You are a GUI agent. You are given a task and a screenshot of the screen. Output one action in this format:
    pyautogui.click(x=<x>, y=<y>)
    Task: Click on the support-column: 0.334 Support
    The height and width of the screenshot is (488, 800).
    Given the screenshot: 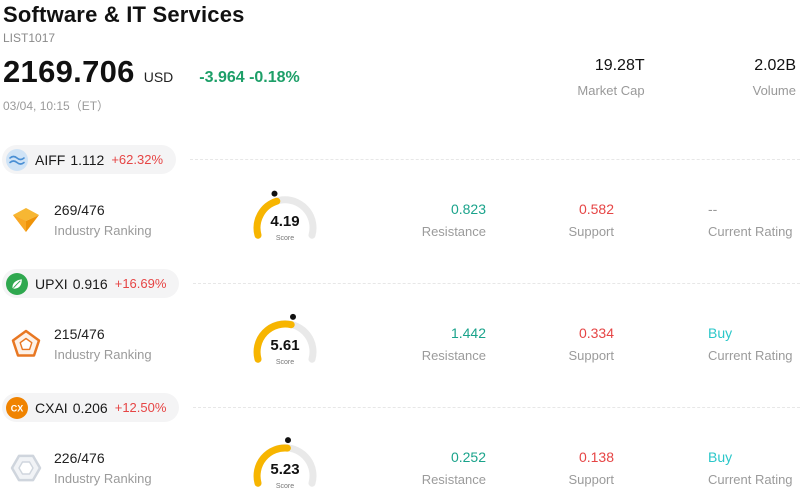 What is the action you would take?
    pyautogui.click(x=550, y=344)
    